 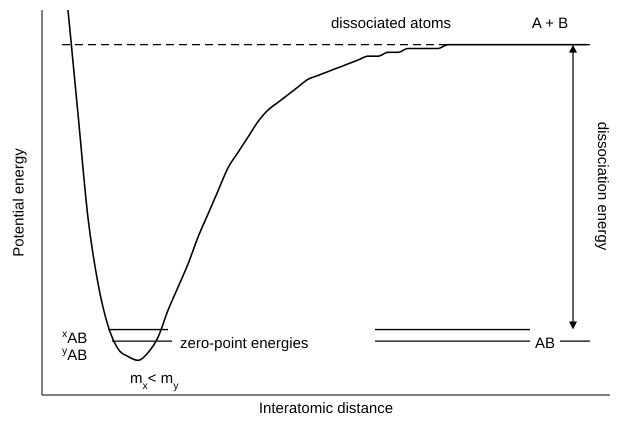 I want to click on annotation: $^{x}$AB, so click(x=75, y=337).